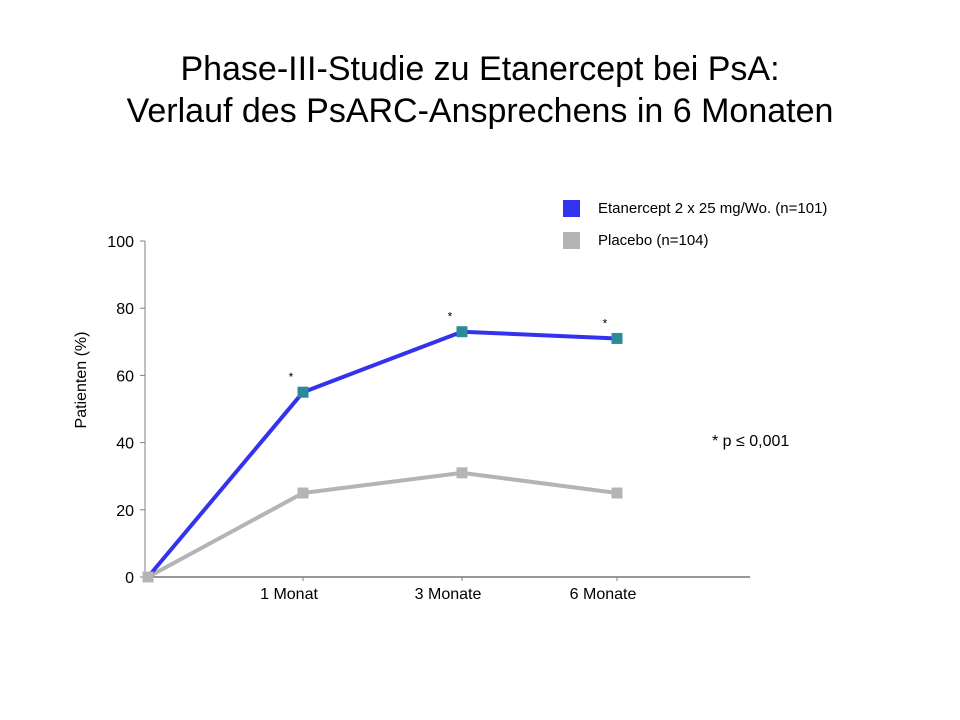 Image resolution: width=960 pixels, height=720 pixels. Describe the element at coordinates (125, 309) in the screenshot. I see `y-tick-label: 80` at that location.